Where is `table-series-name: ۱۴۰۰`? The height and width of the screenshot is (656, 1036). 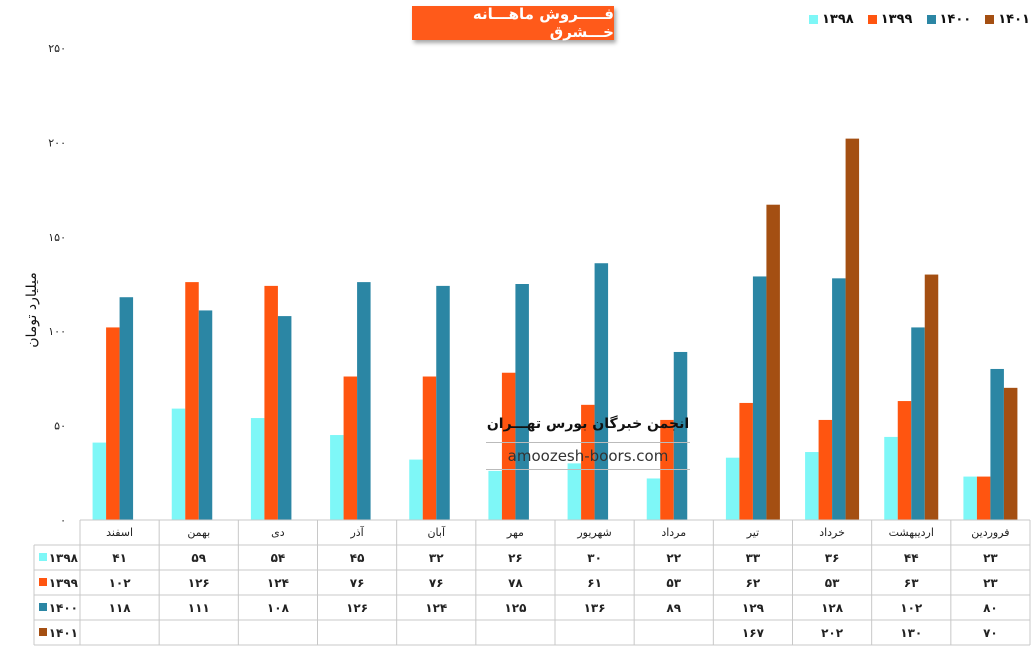 table-series-name: ۱۴۰۰ is located at coordinates (63, 608).